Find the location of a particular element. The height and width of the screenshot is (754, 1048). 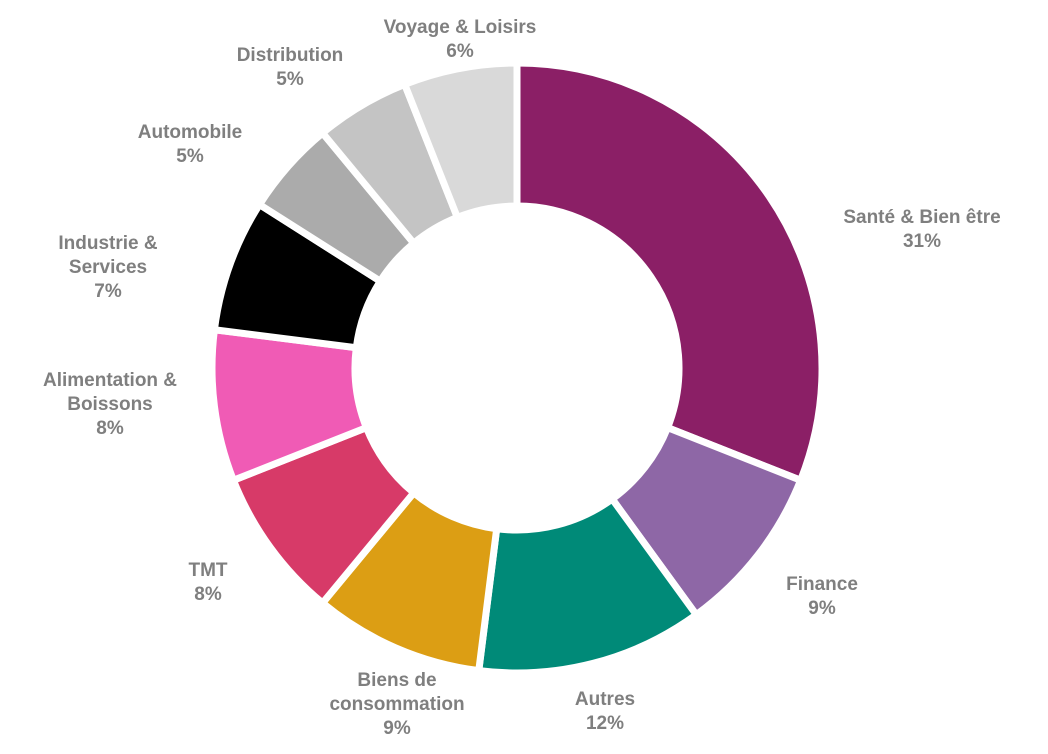

value-label: 7% is located at coordinates (108, 291).